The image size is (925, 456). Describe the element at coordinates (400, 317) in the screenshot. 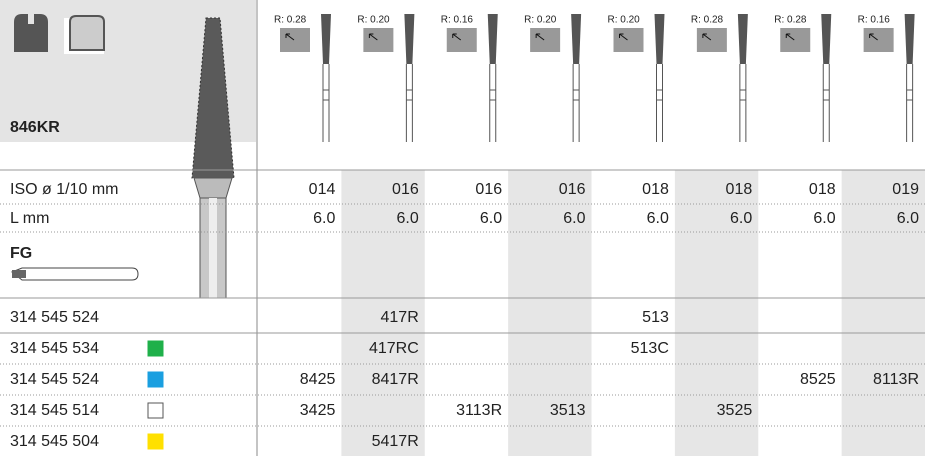

I see `cell-value: 417R` at that location.